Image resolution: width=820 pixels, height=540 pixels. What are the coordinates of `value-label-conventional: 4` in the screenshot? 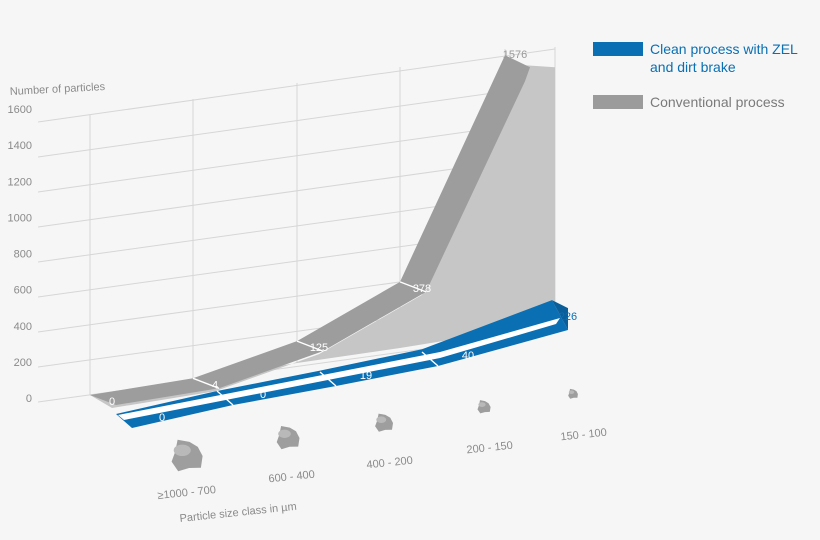 It's located at (215, 385).